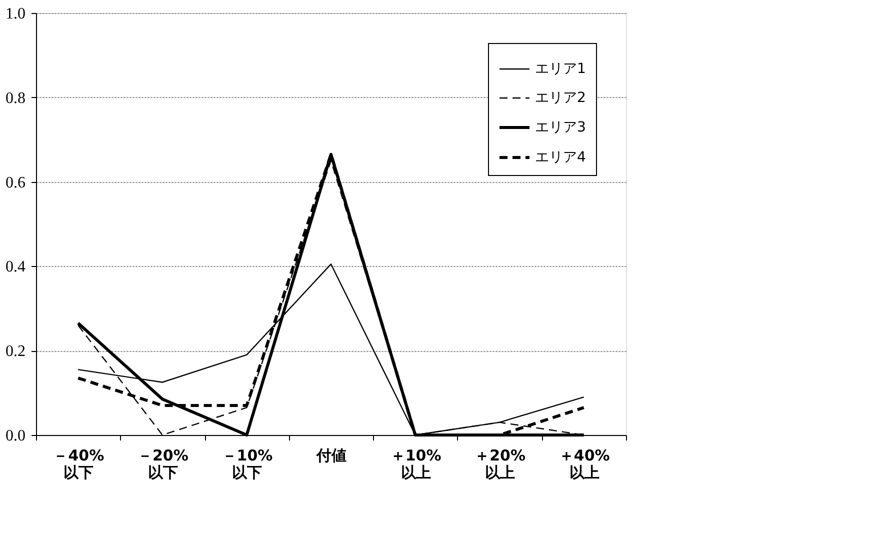 This screenshot has height=551, width=872. I want to click on x-tick-label: －40% 以下, so click(78, 464).